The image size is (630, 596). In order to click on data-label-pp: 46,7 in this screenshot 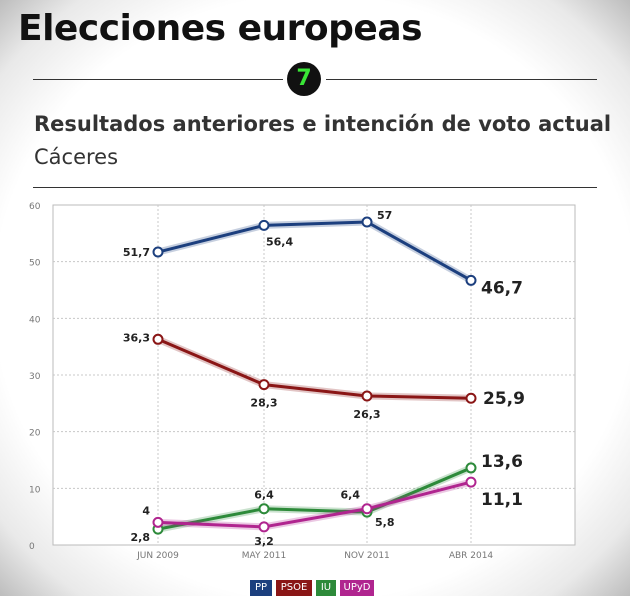, I will do `click(502, 288)`.